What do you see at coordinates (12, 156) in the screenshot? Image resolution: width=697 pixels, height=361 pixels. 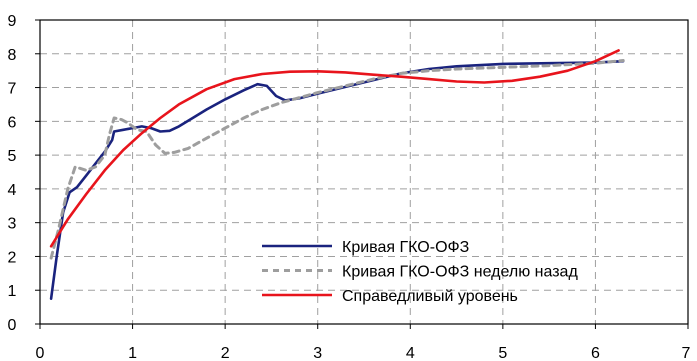 I see `y-tick-label: 5` at bounding box center [12, 156].